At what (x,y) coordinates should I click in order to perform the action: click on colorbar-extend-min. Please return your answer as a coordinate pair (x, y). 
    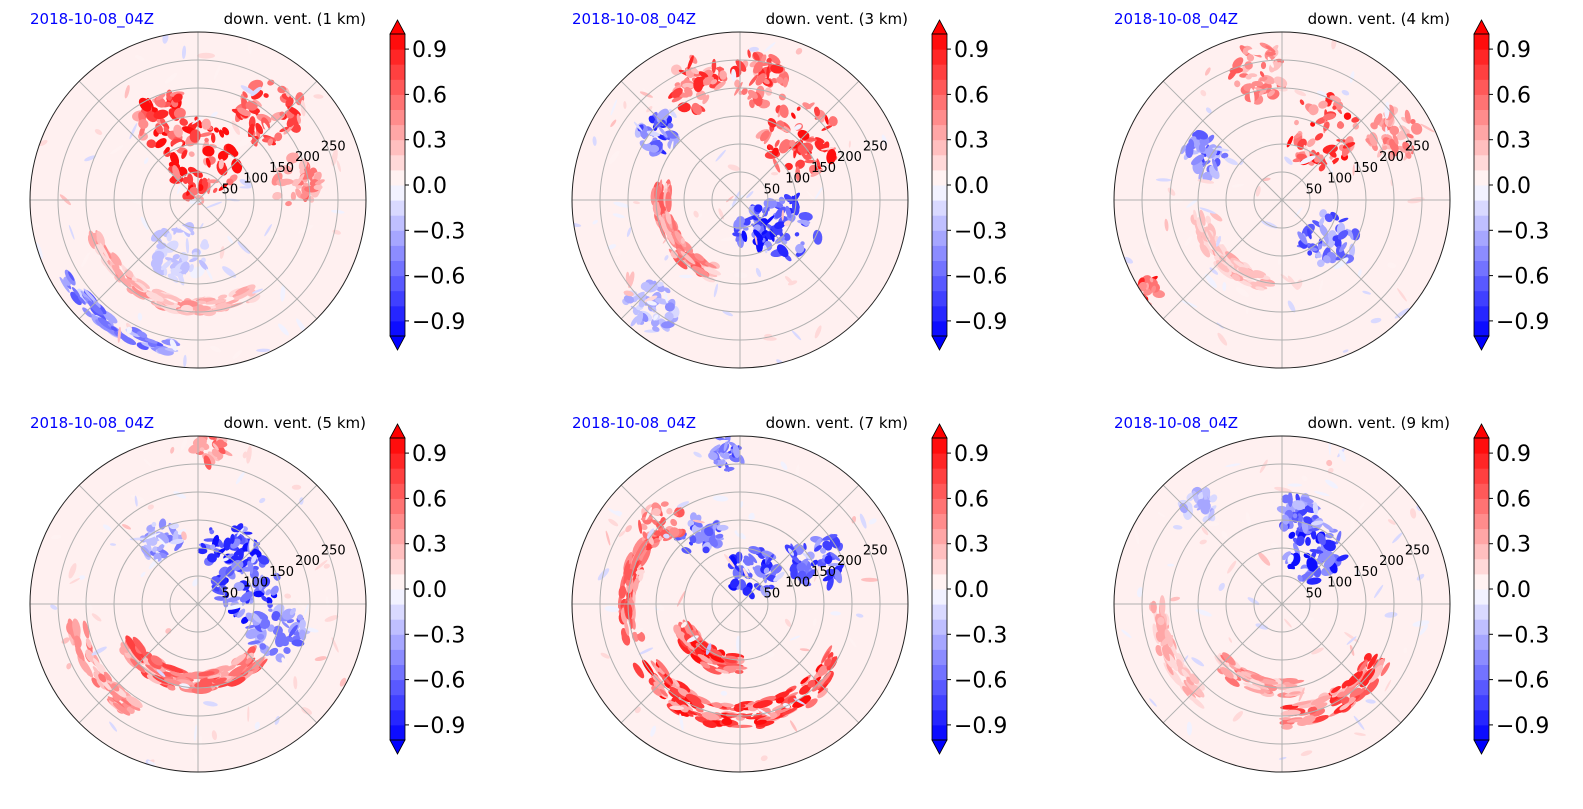
    Looking at the image, I should click on (939, 343).